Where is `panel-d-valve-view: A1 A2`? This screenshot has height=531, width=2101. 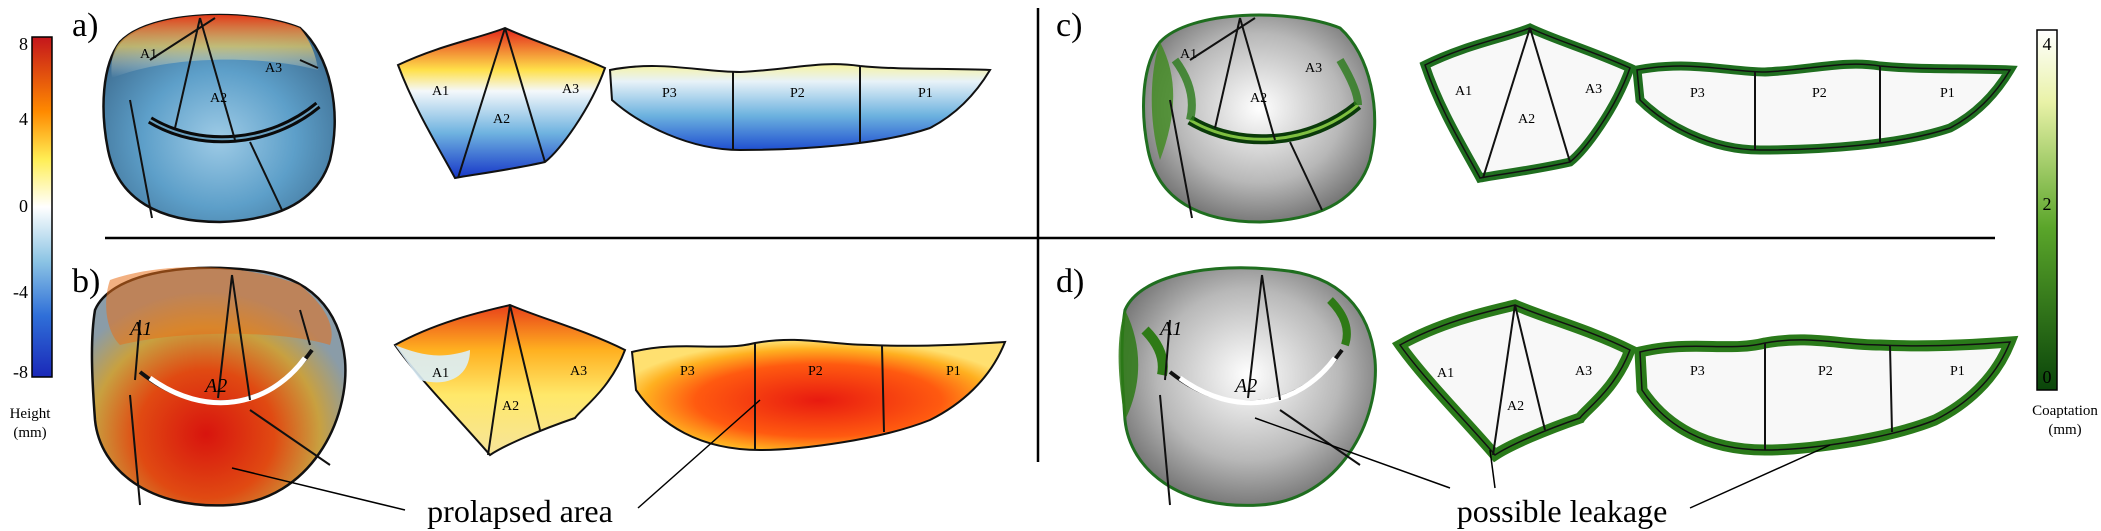
panel-d-valve-view: A1 A2 is located at coordinates (1247, 386).